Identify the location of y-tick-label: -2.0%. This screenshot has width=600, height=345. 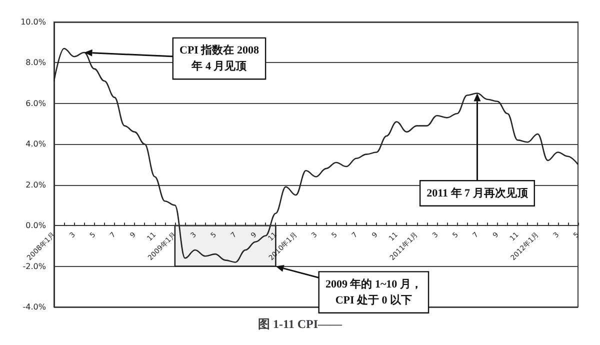
(34, 266).